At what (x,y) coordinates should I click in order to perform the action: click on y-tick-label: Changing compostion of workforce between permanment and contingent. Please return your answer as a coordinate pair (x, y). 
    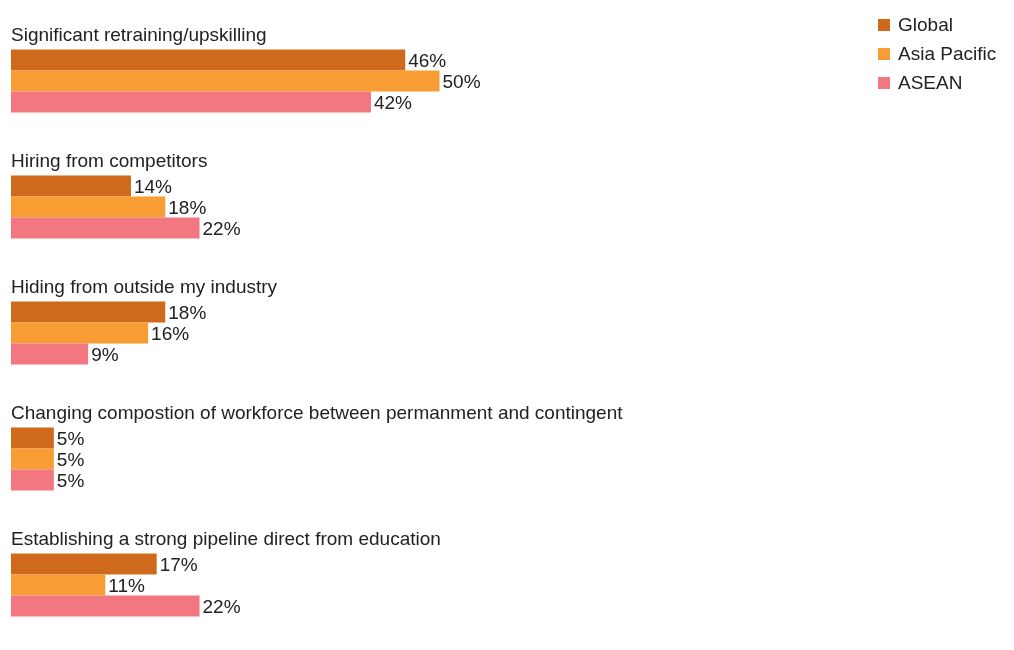
    Looking at the image, I should click on (317, 412).